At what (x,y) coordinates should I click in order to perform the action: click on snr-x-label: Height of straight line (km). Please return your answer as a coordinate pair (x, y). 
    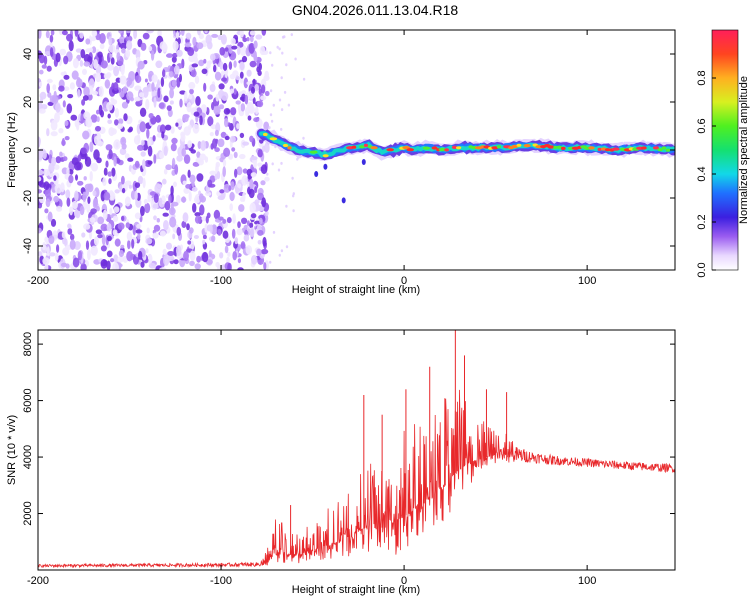
    Looking at the image, I should click on (356, 590).